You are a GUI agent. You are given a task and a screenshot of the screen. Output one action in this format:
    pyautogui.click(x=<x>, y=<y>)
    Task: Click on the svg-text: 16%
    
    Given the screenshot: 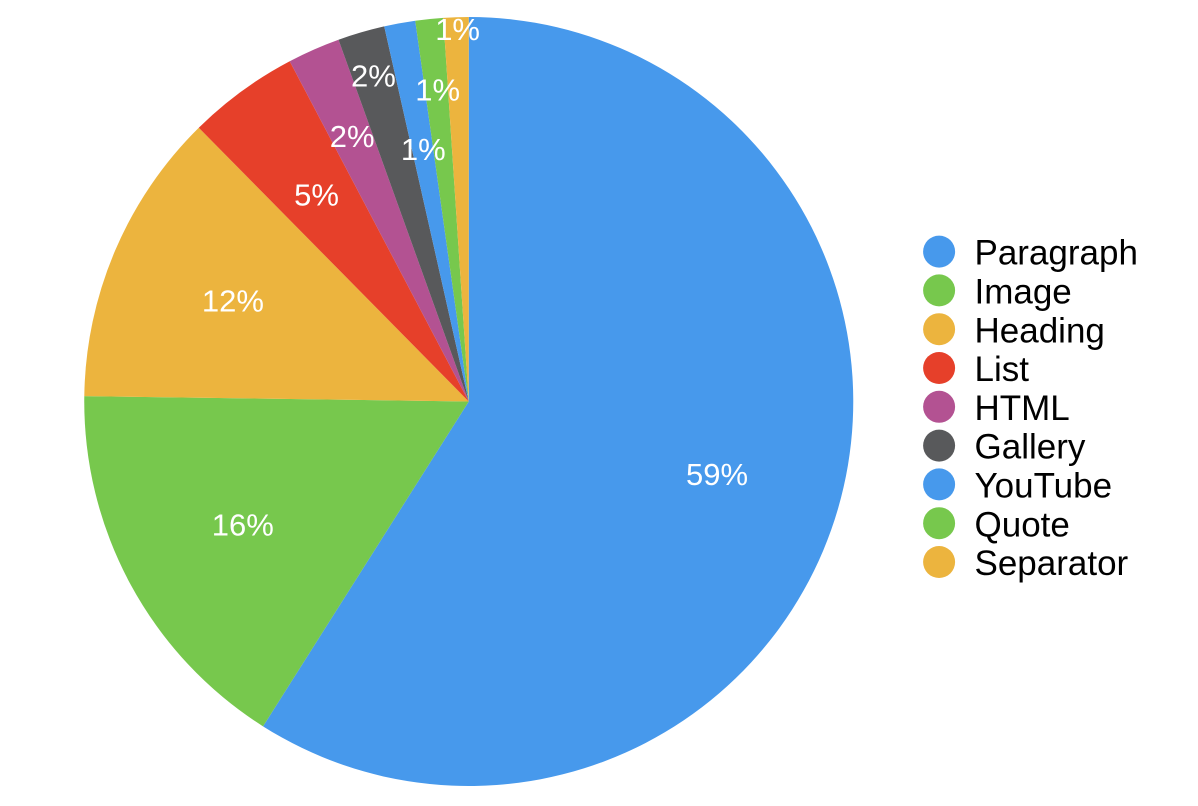 What is the action you would take?
    pyautogui.click(x=243, y=524)
    